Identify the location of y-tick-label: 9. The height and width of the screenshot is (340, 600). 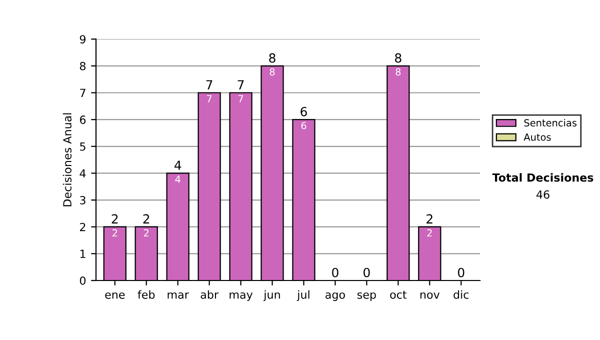
(83, 39).